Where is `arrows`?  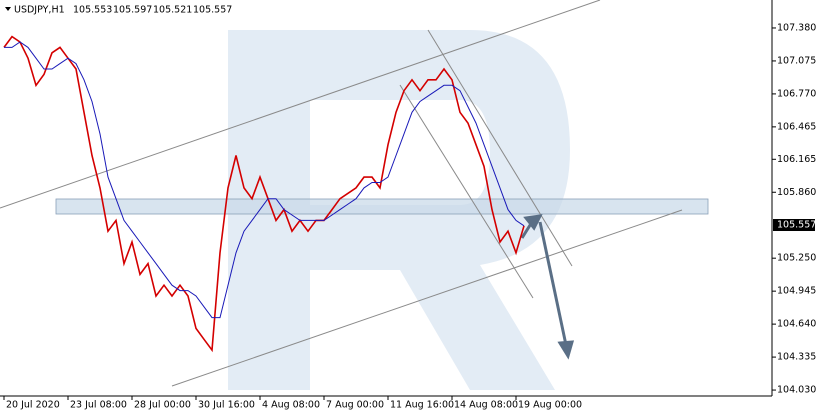
arrows is located at coordinates (547, 287).